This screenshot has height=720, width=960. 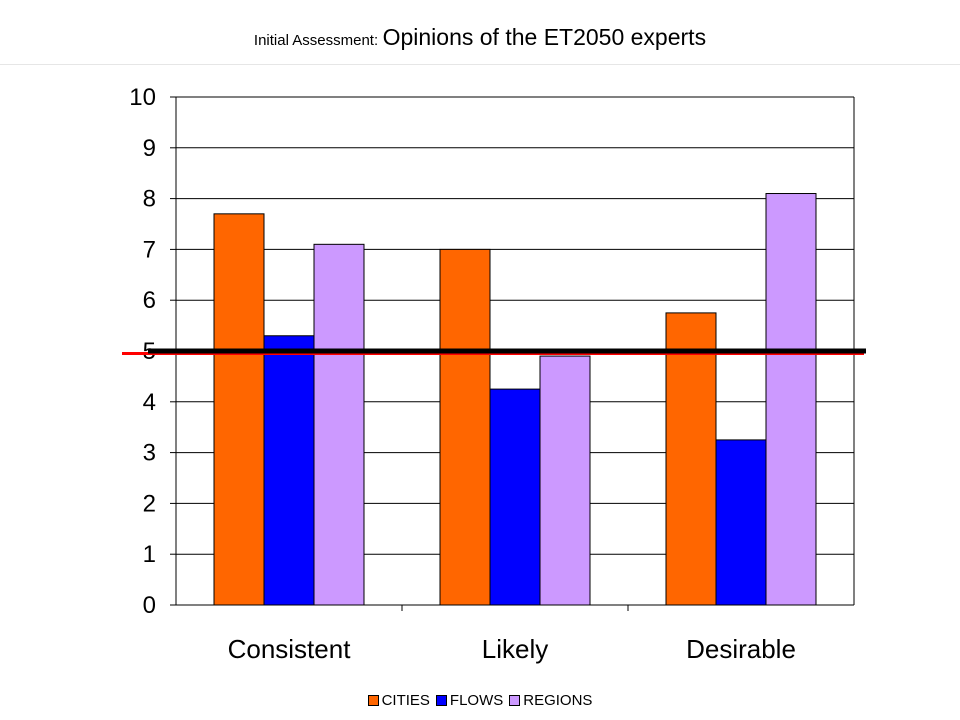 I want to click on y-tick-label: 3, so click(x=149, y=453).